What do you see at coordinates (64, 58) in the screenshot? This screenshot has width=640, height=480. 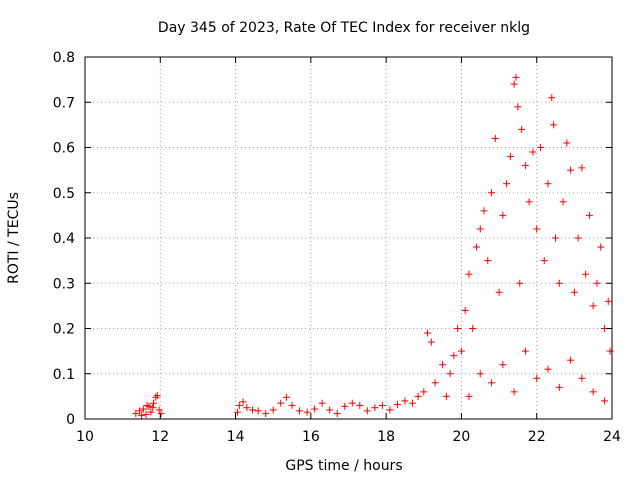 I see `y-tick-label: 0.8` at bounding box center [64, 58].